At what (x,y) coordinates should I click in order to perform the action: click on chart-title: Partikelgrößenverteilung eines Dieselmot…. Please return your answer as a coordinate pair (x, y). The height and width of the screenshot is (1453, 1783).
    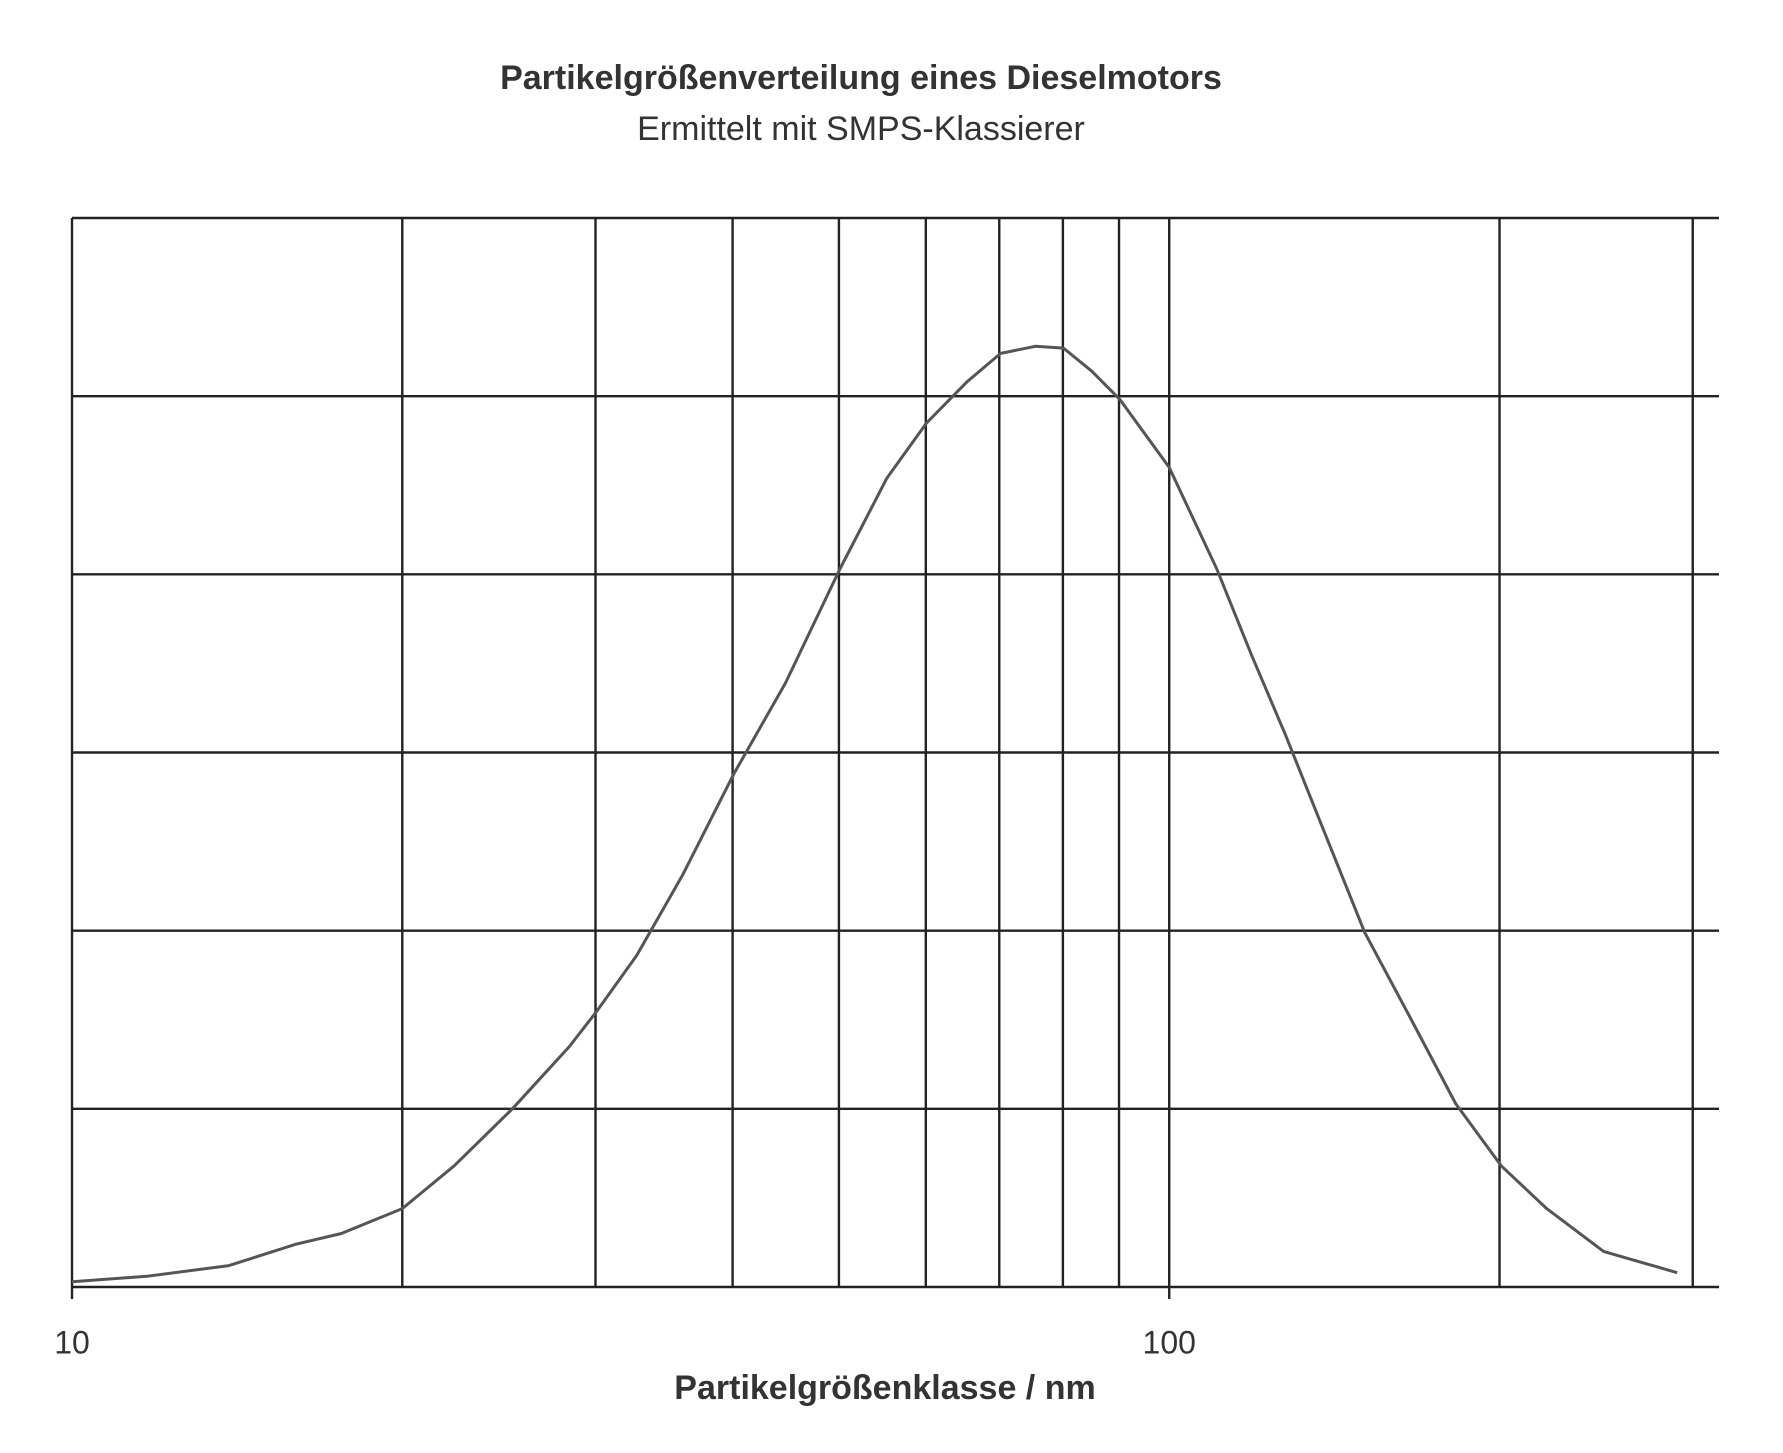
    Looking at the image, I should click on (861, 78).